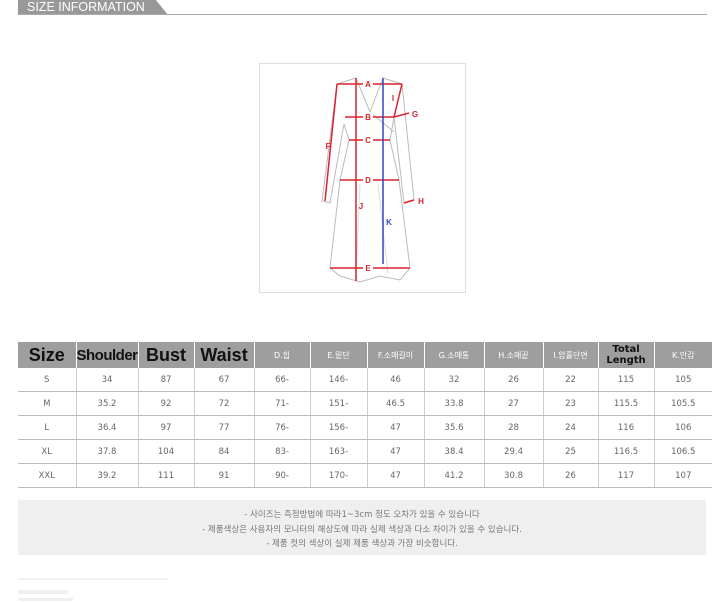 This screenshot has width=720, height=602. I want to click on table-row: XL 37.8 104 84 83- 163- 47 38.4 29.4 25 116.5 106.5, so click(365, 451).